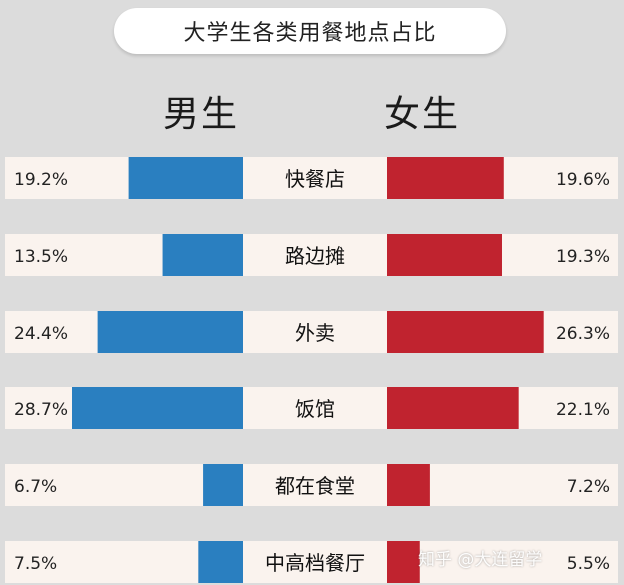 The width and height of the screenshot is (624, 585). Describe the element at coordinates (310, 31) in the screenshot. I see `chart-title: 大学生各类用餐地点占比` at that location.